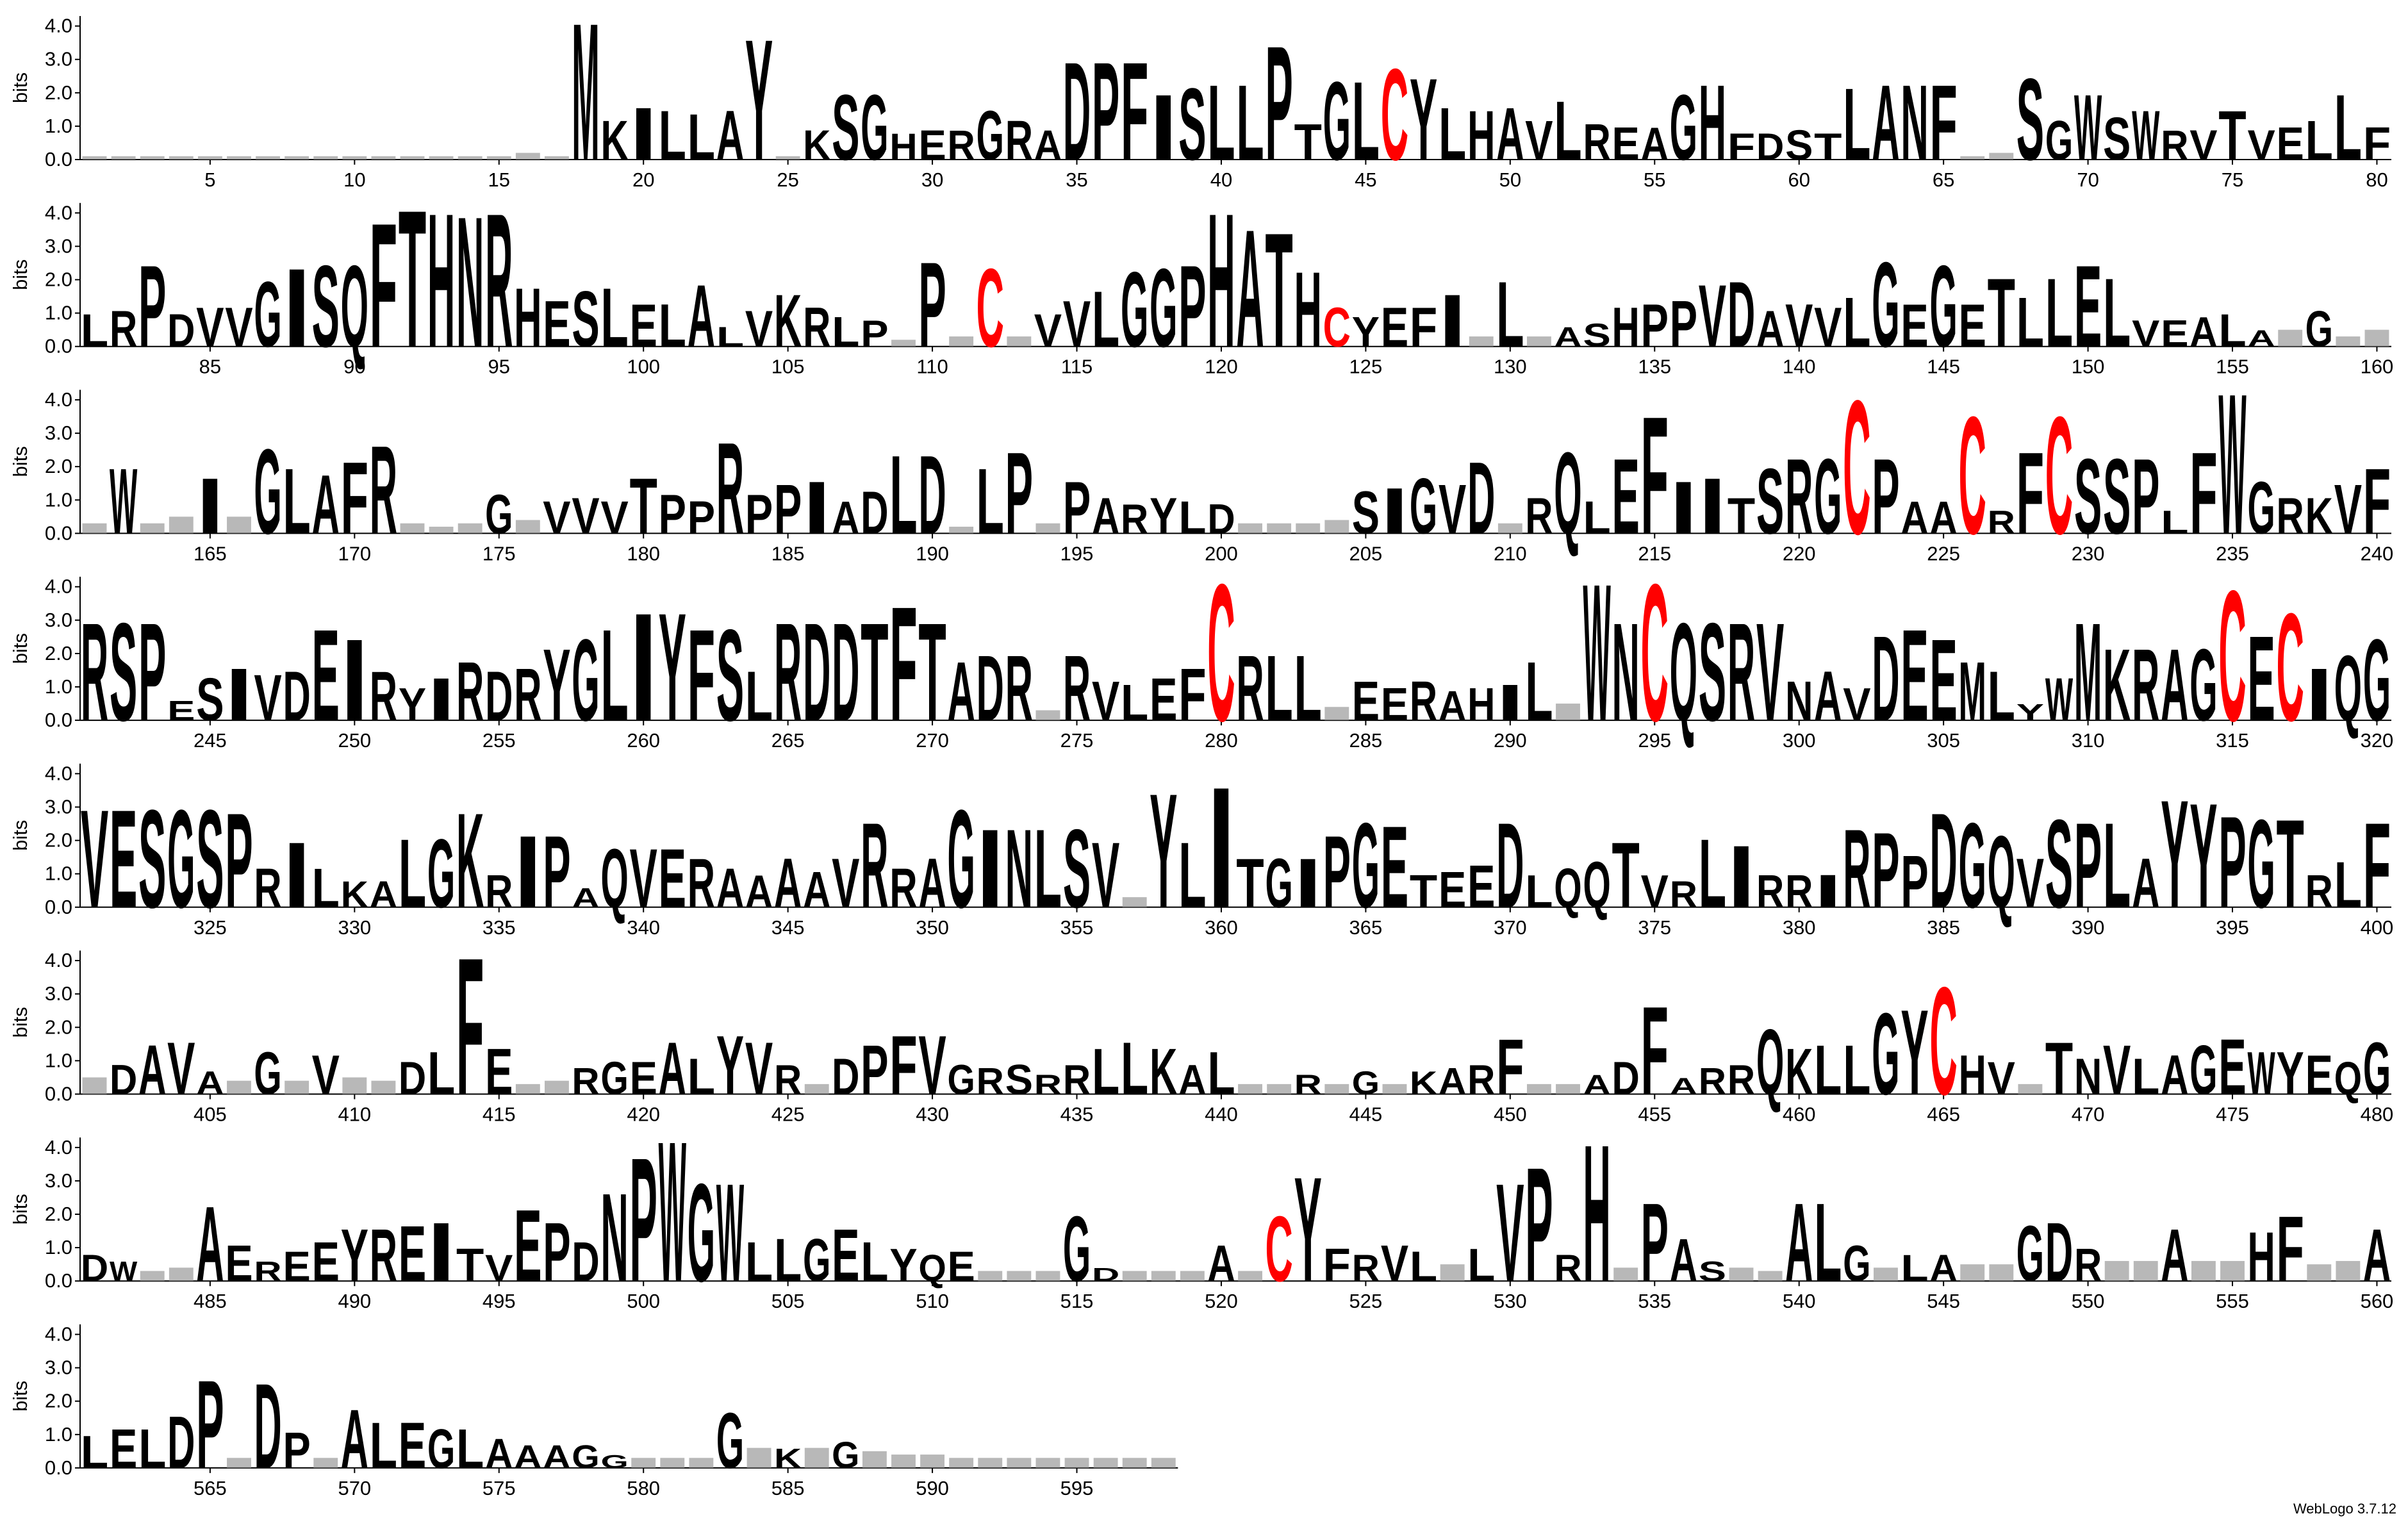 The height and width of the screenshot is (1525, 2408). I want to click on residue-letter: C, so click(2290, 667).